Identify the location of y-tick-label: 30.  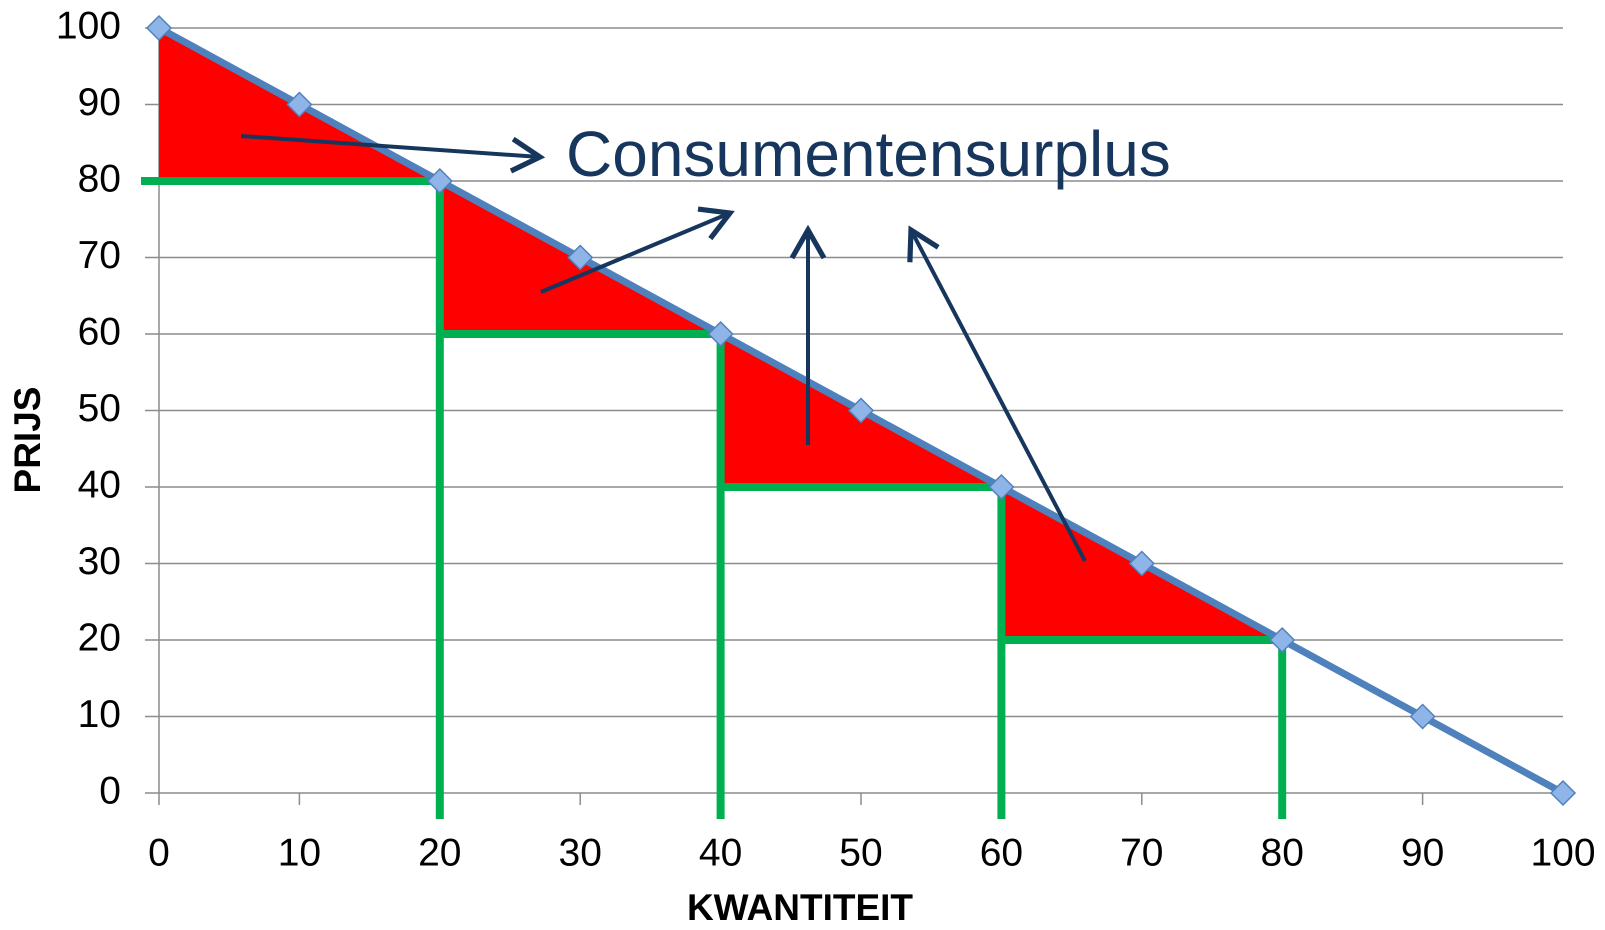
(99, 561).